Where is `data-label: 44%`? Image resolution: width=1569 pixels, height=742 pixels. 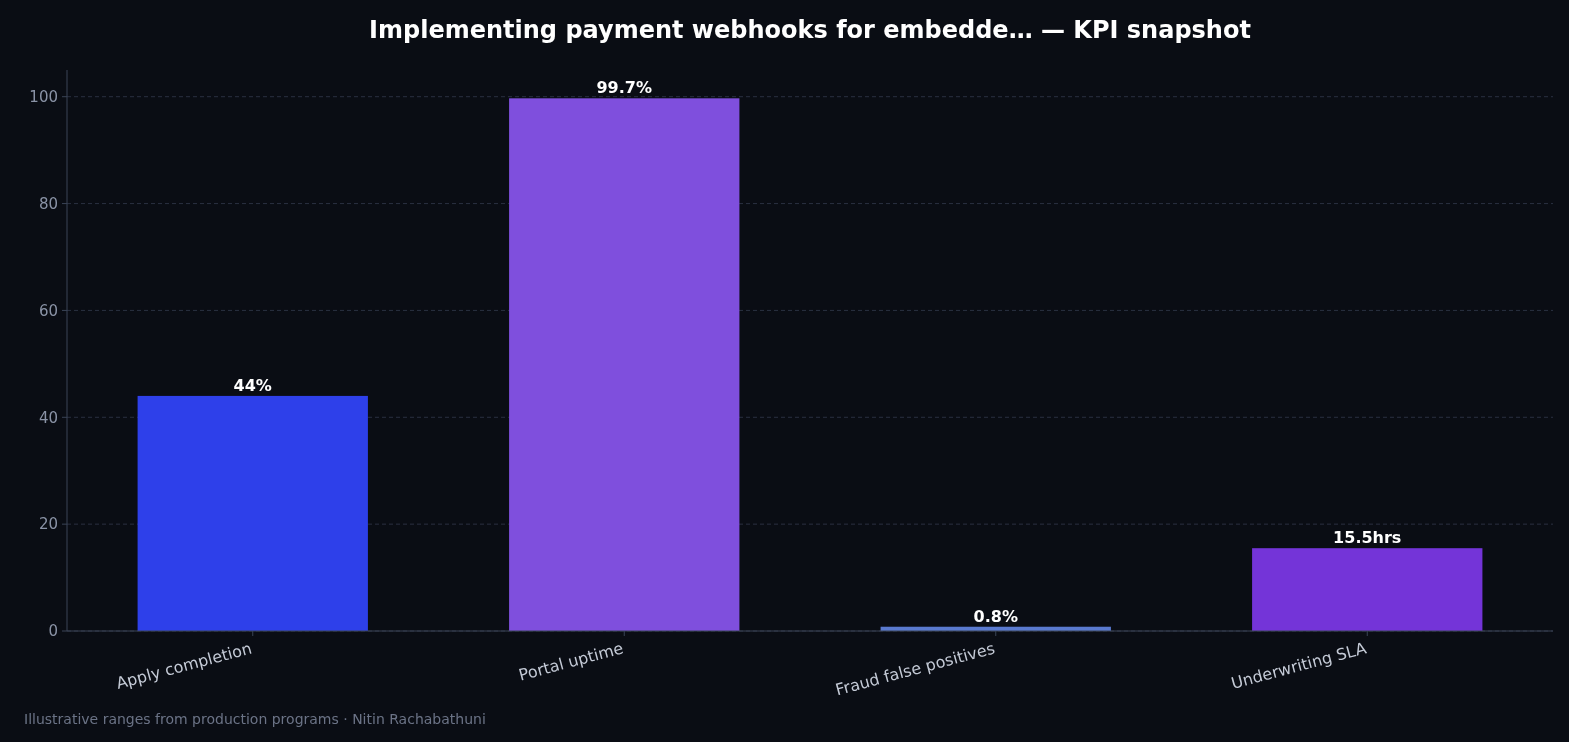 data-label: 44% is located at coordinates (252, 385).